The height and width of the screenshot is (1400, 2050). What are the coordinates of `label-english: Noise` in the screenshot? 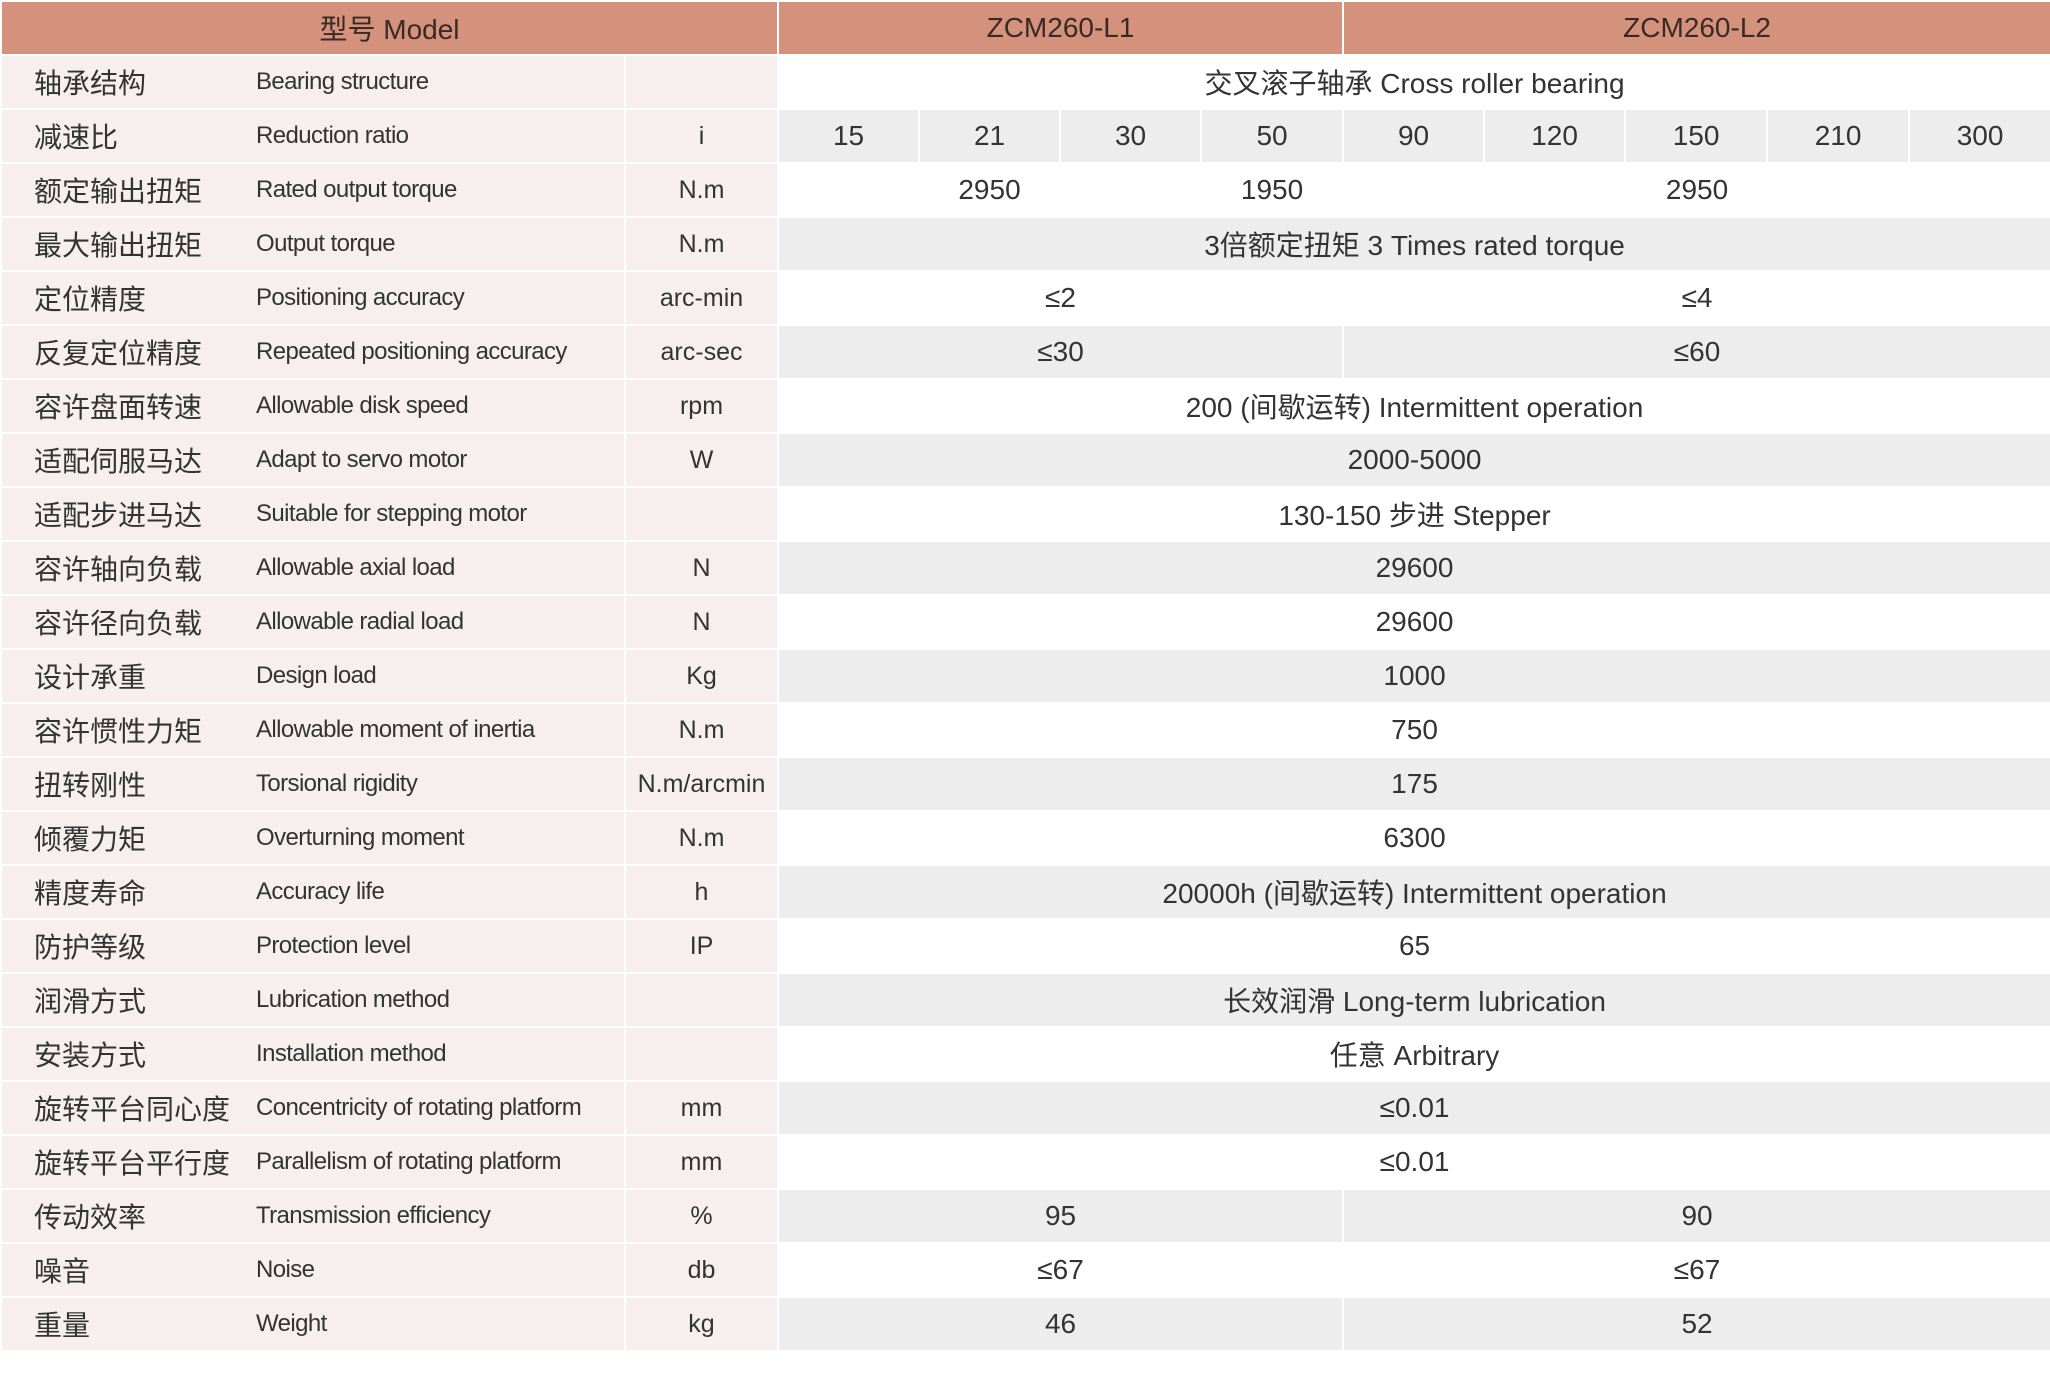 It's located at (285, 1269).